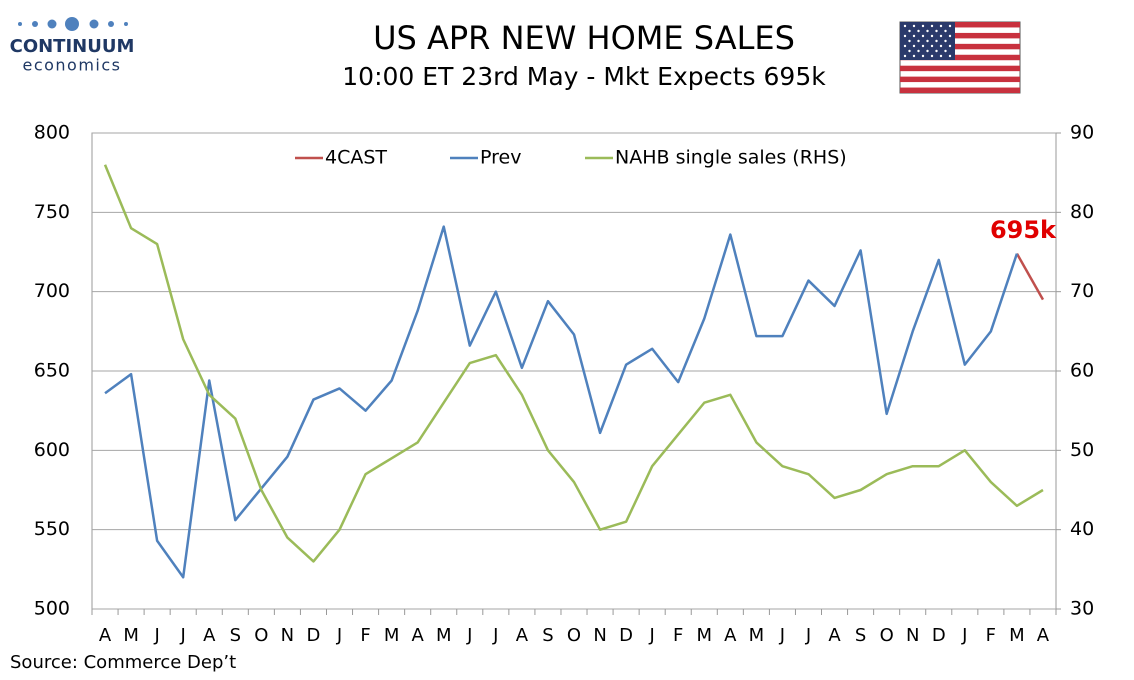 This screenshot has width=1134, height=680. Describe the element at coordinates (356, 158) in the screenshot. I see `legend-label: 4CAST` at that location.